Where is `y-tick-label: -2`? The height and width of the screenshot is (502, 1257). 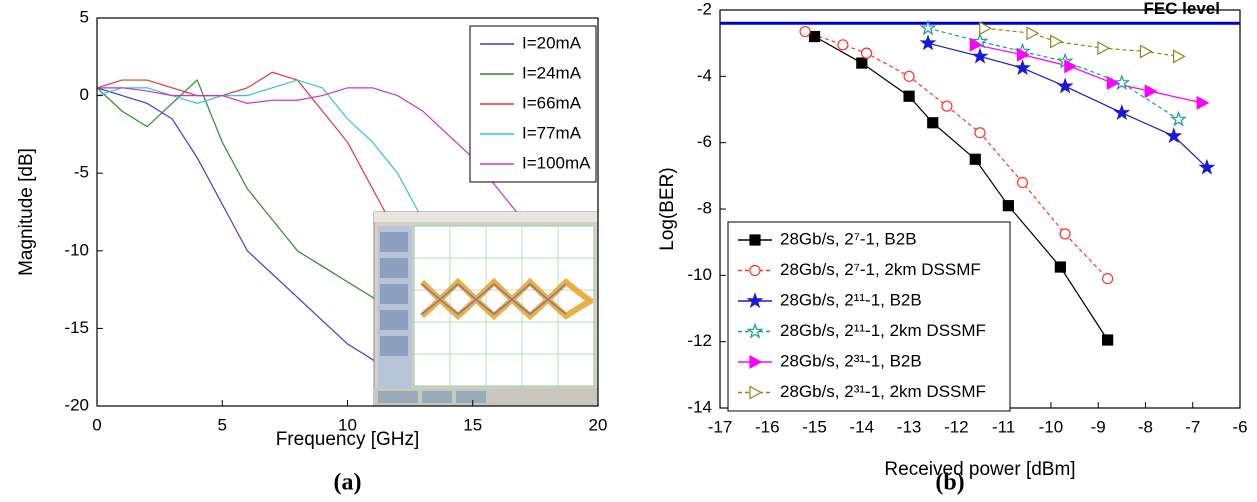
y-tick-label: -2 is located at coordinates (704, 9).